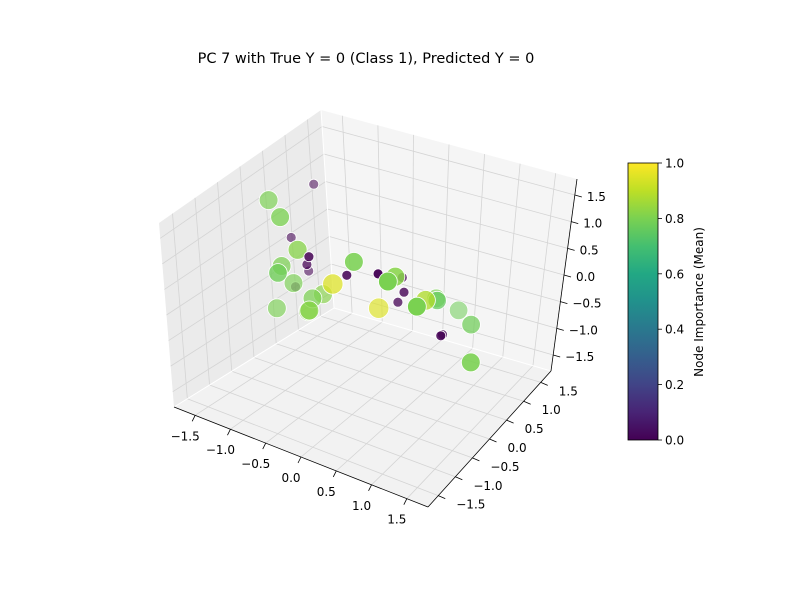  What do you see at coordinates (185, 436) in the screenshot?
I see `x-tick-label: −1.5` at bounding box center [185, 436].